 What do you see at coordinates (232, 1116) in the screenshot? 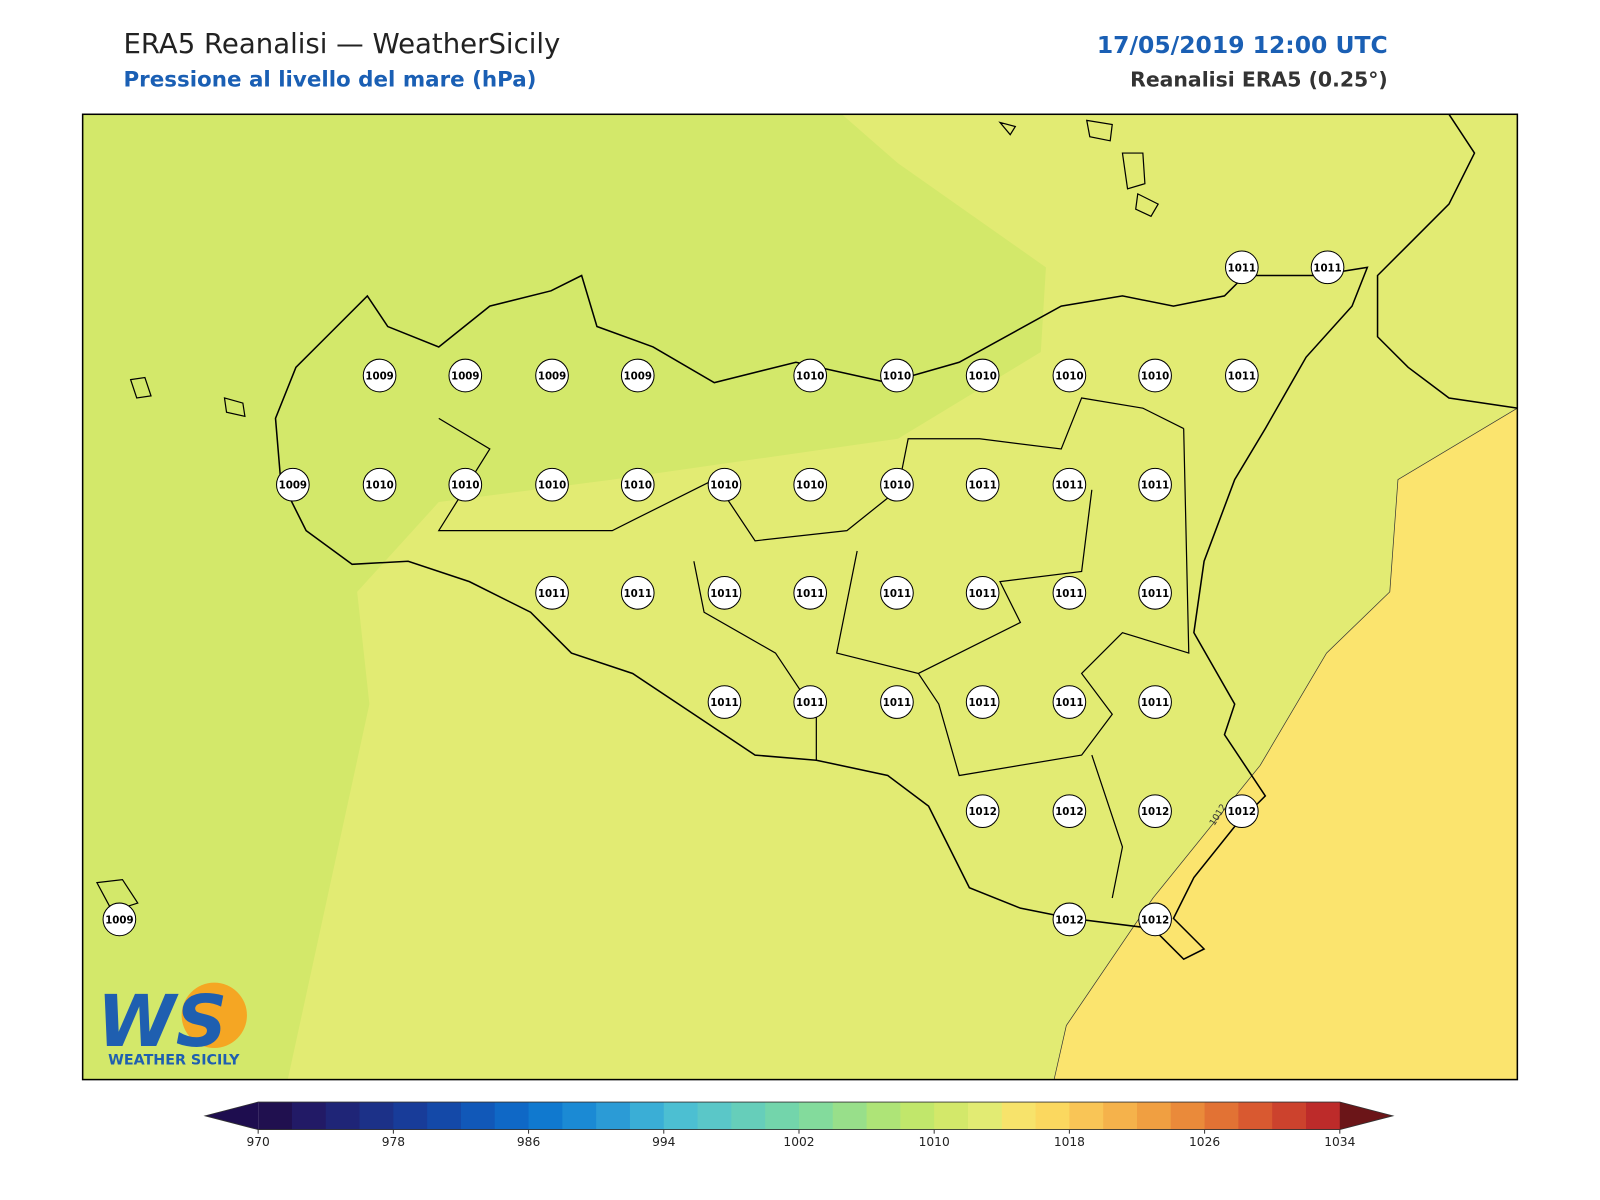
I see `colorbar-under` at bounding box center [232, 1116].